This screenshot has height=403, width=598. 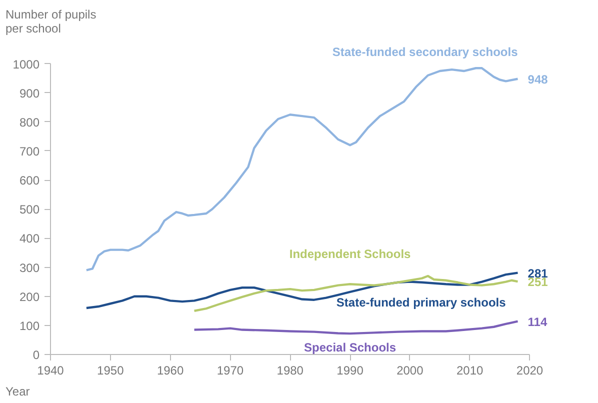 What do you see at coordinates (29, 93) in the screenshot?
I see `y-tick-label: 900` at bounding box center [29, 93].